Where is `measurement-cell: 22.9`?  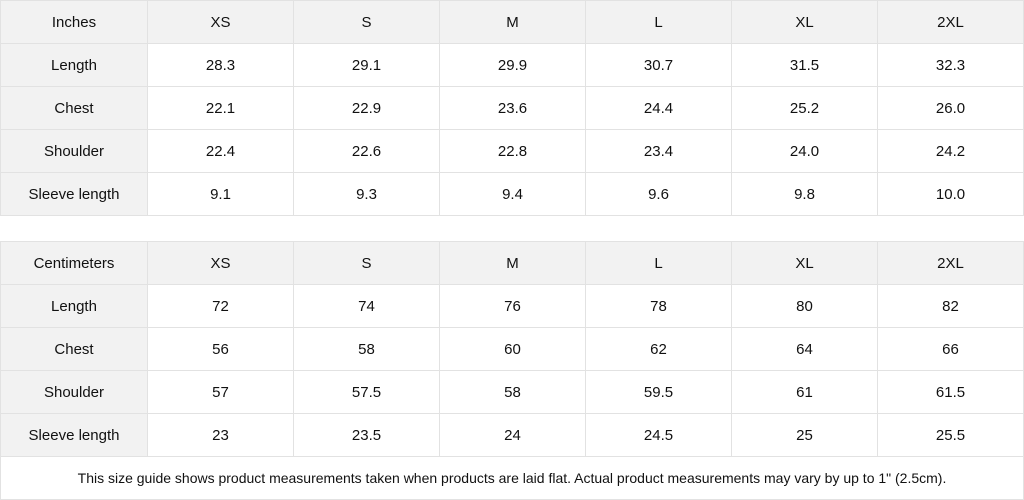 measurement-cell: 22.9 is located at coordinates (366, 108).